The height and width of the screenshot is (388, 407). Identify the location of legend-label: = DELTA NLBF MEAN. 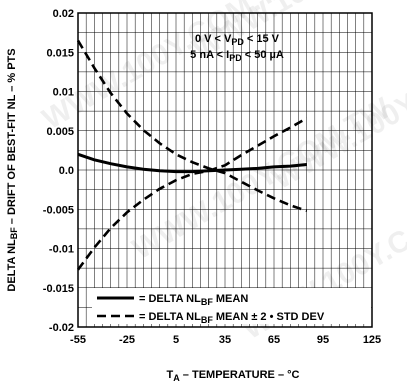
(193, 300).